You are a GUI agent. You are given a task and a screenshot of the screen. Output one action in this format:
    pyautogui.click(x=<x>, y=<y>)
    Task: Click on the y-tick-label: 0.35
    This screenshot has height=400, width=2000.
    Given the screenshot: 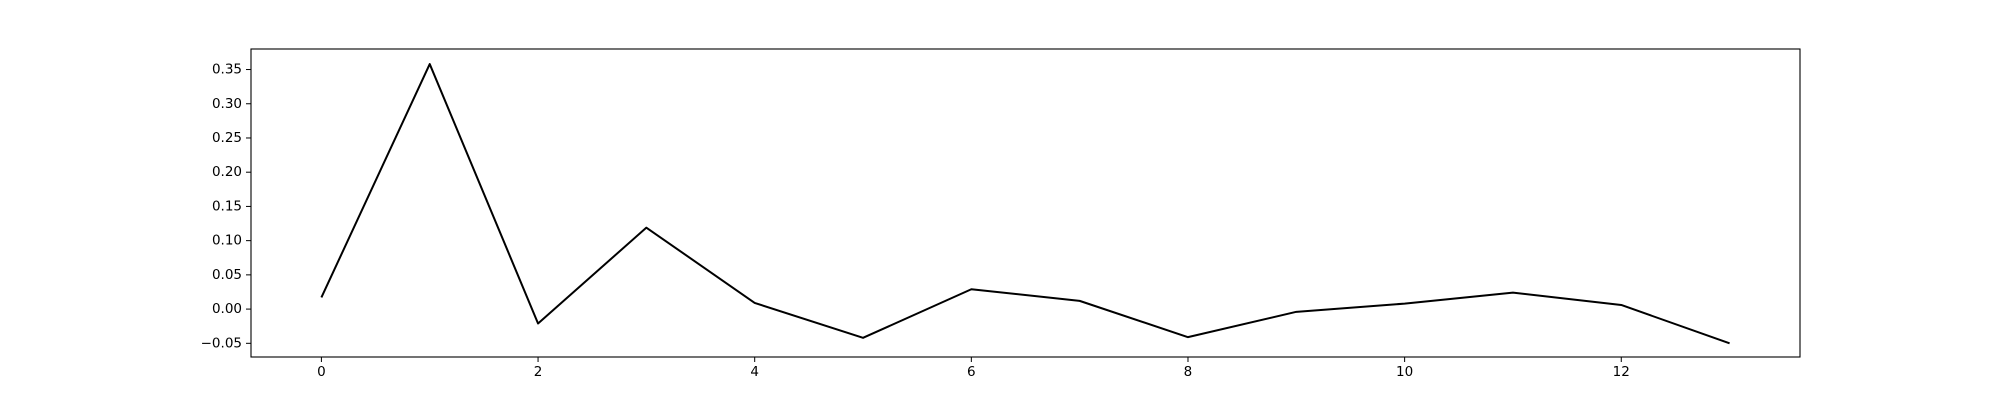 What is the action you would take?
    pyautogui.click(x=227, y=70)
    